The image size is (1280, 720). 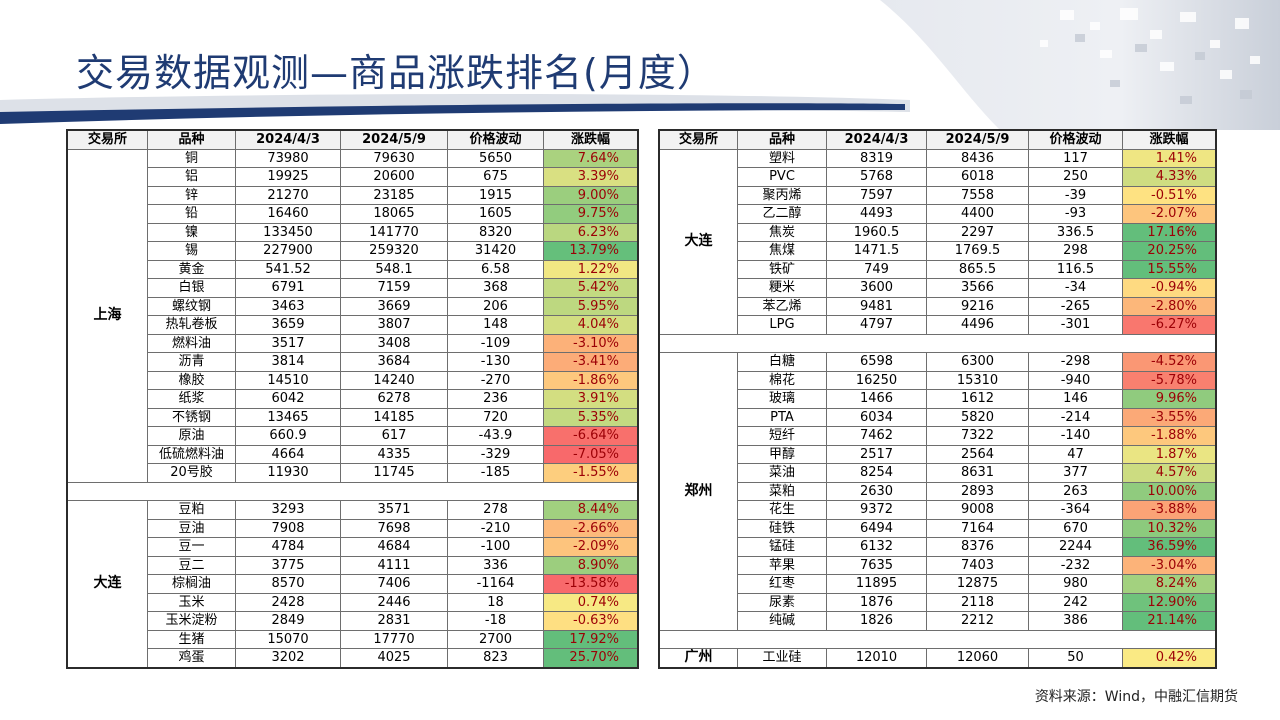 I want to click on price-change-cell: -100, so click(x=495, y=547).